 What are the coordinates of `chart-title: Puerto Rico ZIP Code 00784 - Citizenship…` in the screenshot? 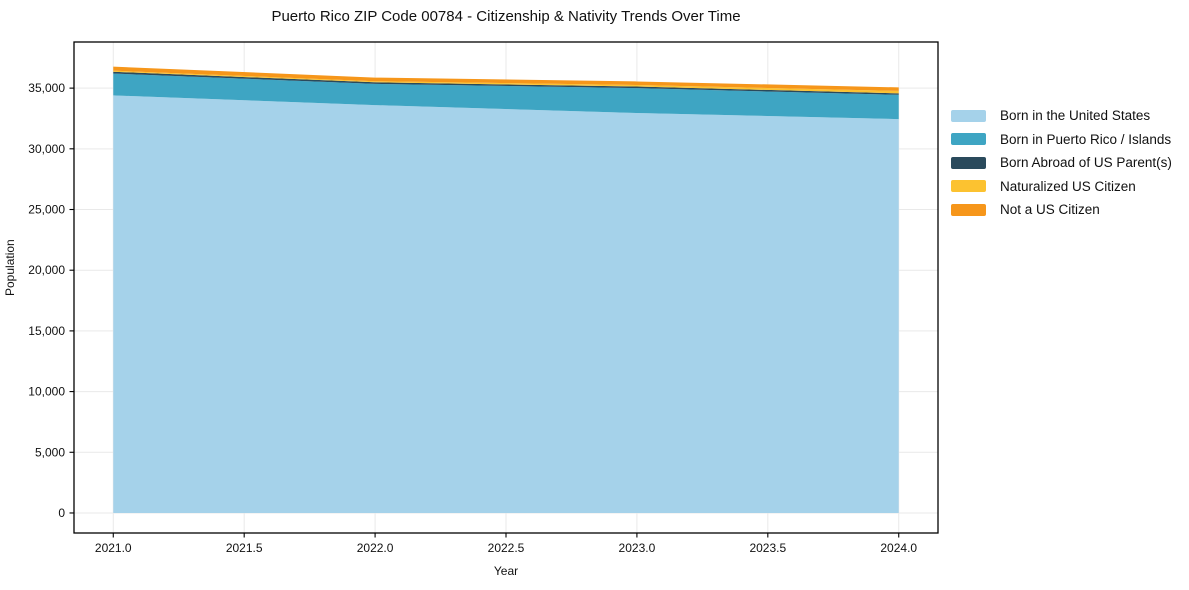 It's located at (506, 16).